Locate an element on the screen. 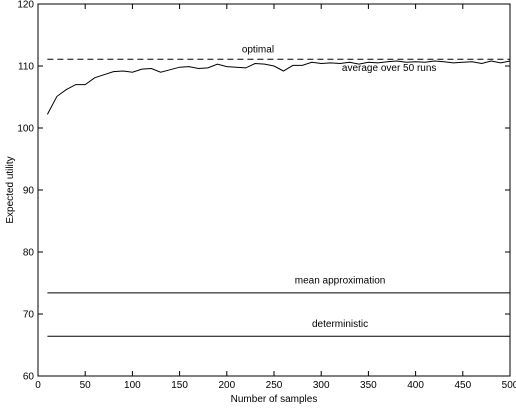  x-tick-label: 150 is located at coordinates (179, 385).